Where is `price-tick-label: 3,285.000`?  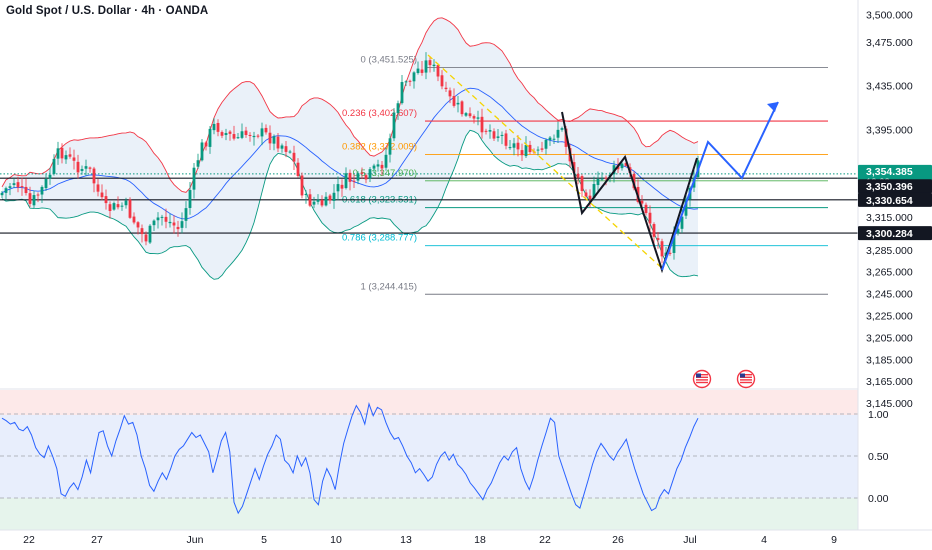 price-tick-label: 3,285.000 is located at coordinates (889, 251).